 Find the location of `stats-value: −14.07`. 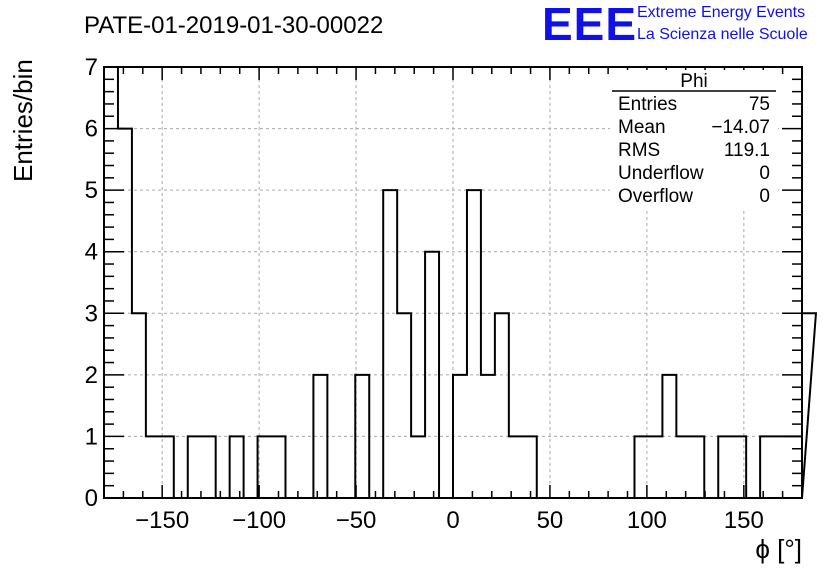

stats-value: −14.07 is located at coordinates (740, 127).